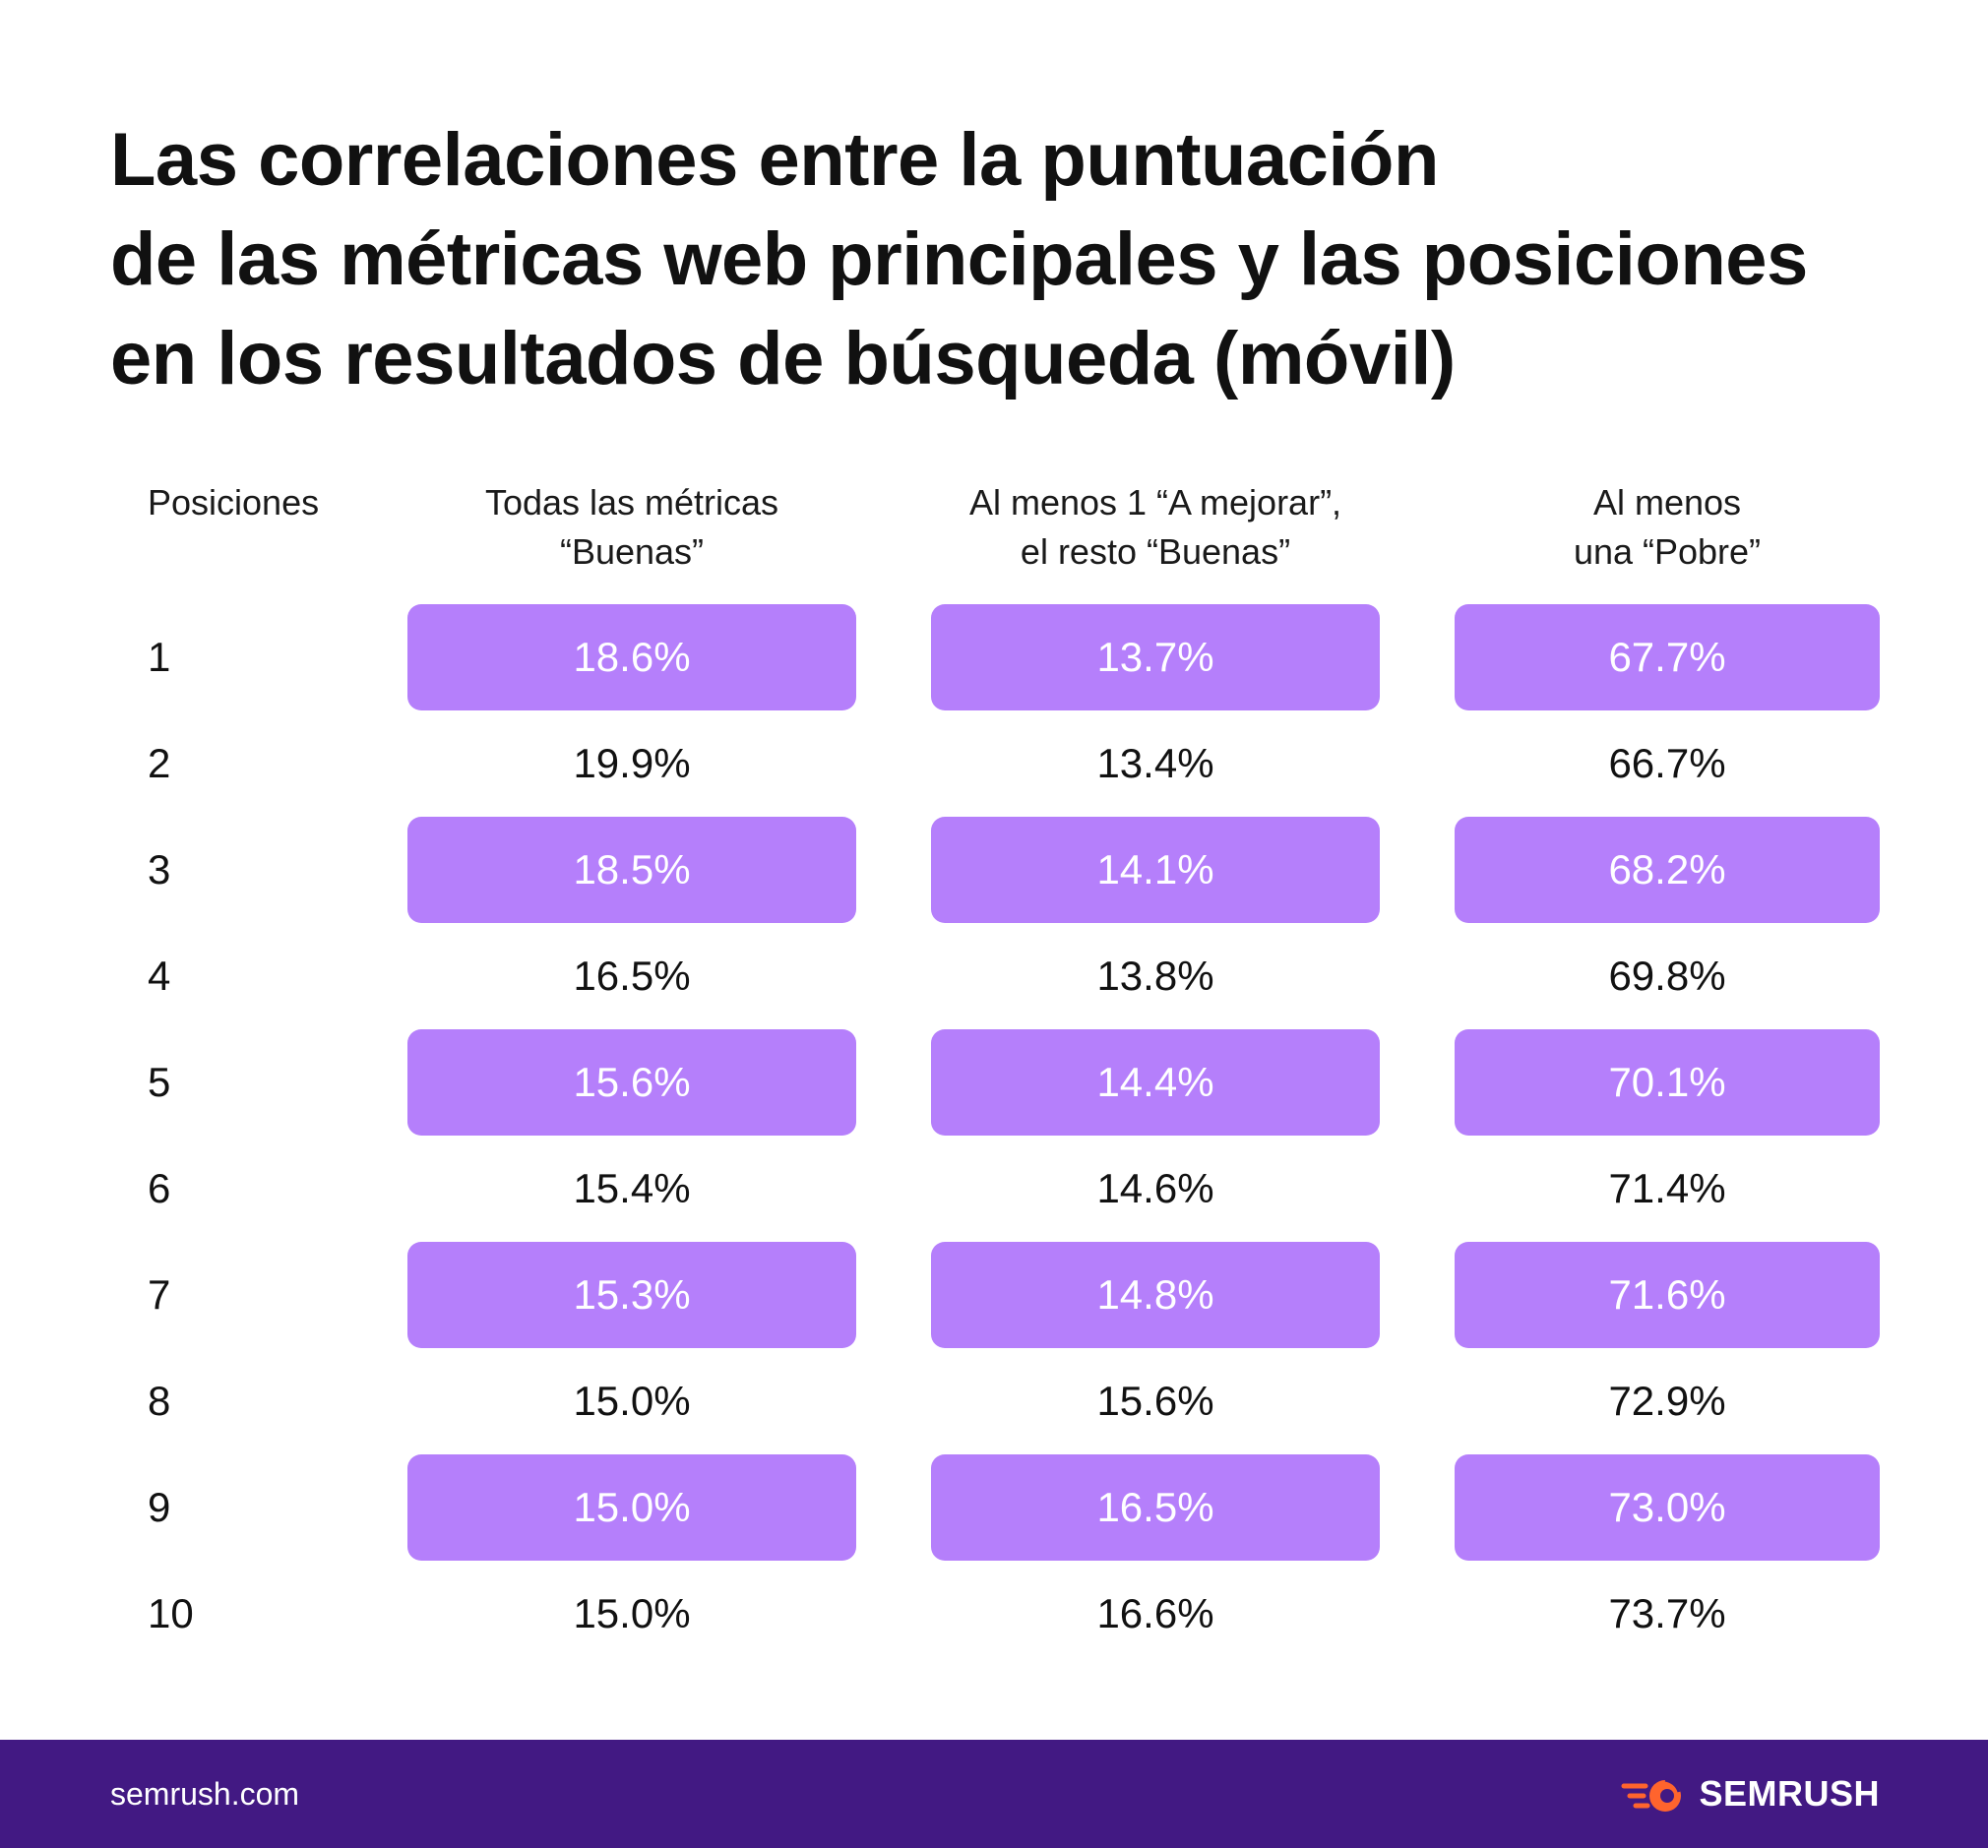 The width and height of the screenshot is (1988, 1848). I want to click on cell-pobre: 71.6%, so click(1668, 1295).